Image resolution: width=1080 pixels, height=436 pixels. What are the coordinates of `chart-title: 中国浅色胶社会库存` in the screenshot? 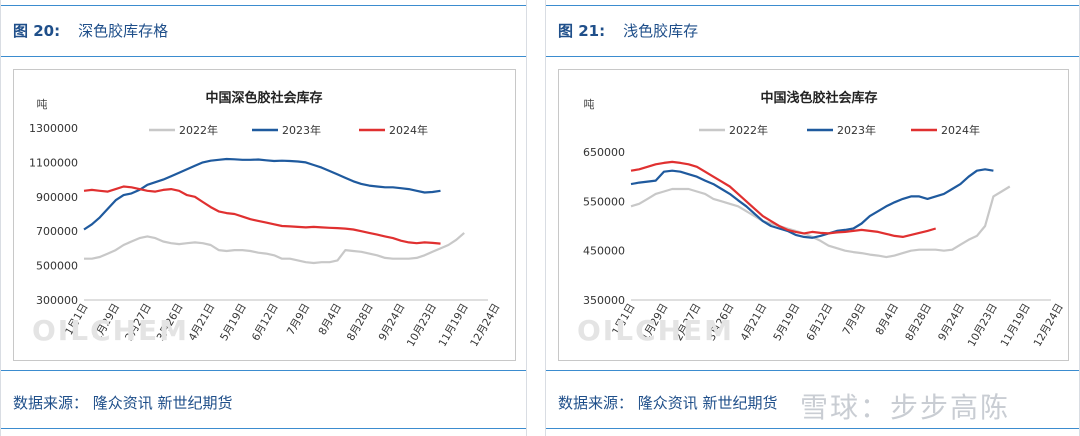 It's located at (818, 98).